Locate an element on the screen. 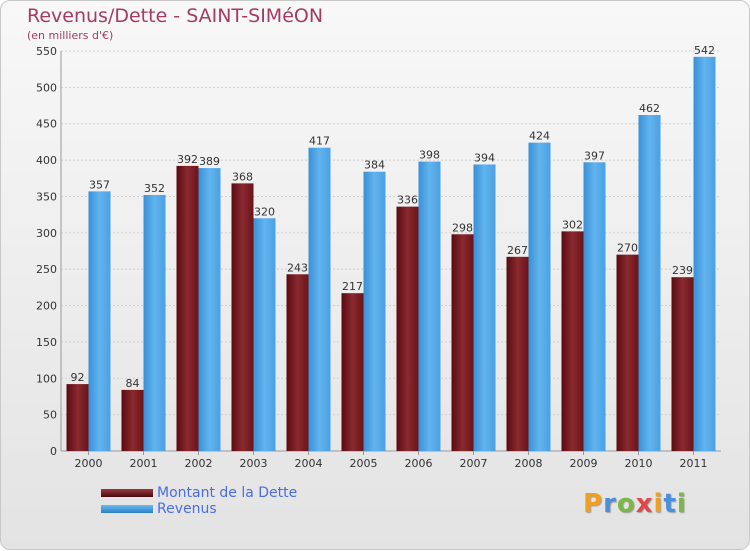 This screenshot has width=750, height=551. y-tick-label: 200 is located at coordinates (46, 306).